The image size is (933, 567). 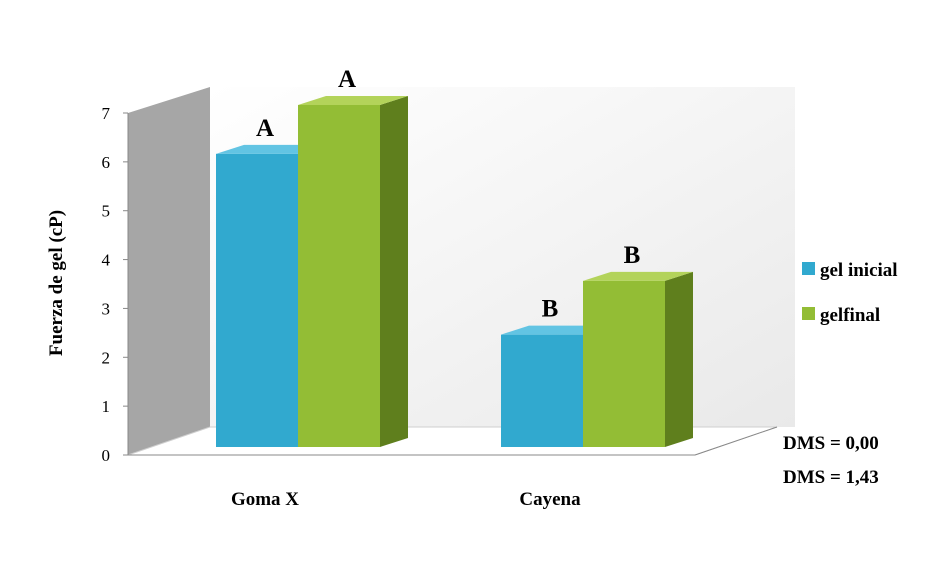 I want to click on y-tick-label: 3, so click(x=106, y=308).